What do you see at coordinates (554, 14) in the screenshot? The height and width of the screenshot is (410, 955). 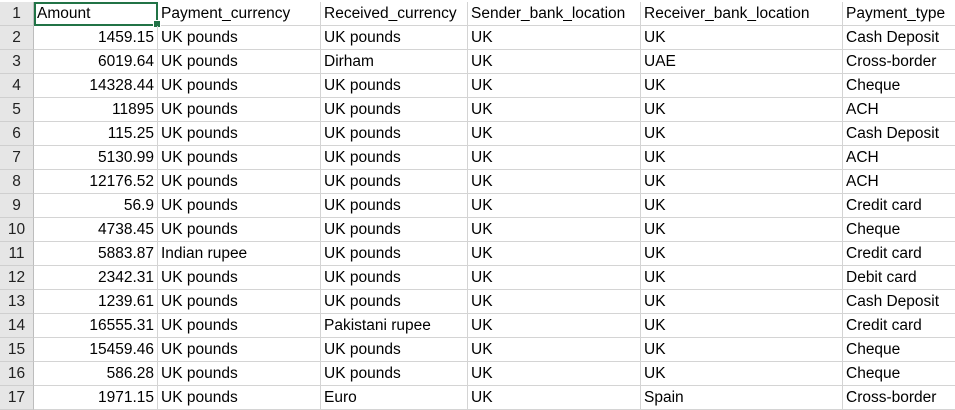 I see `header-cell-sender-bank-location: Sender_bank_location` at bounding box center [554, 14].